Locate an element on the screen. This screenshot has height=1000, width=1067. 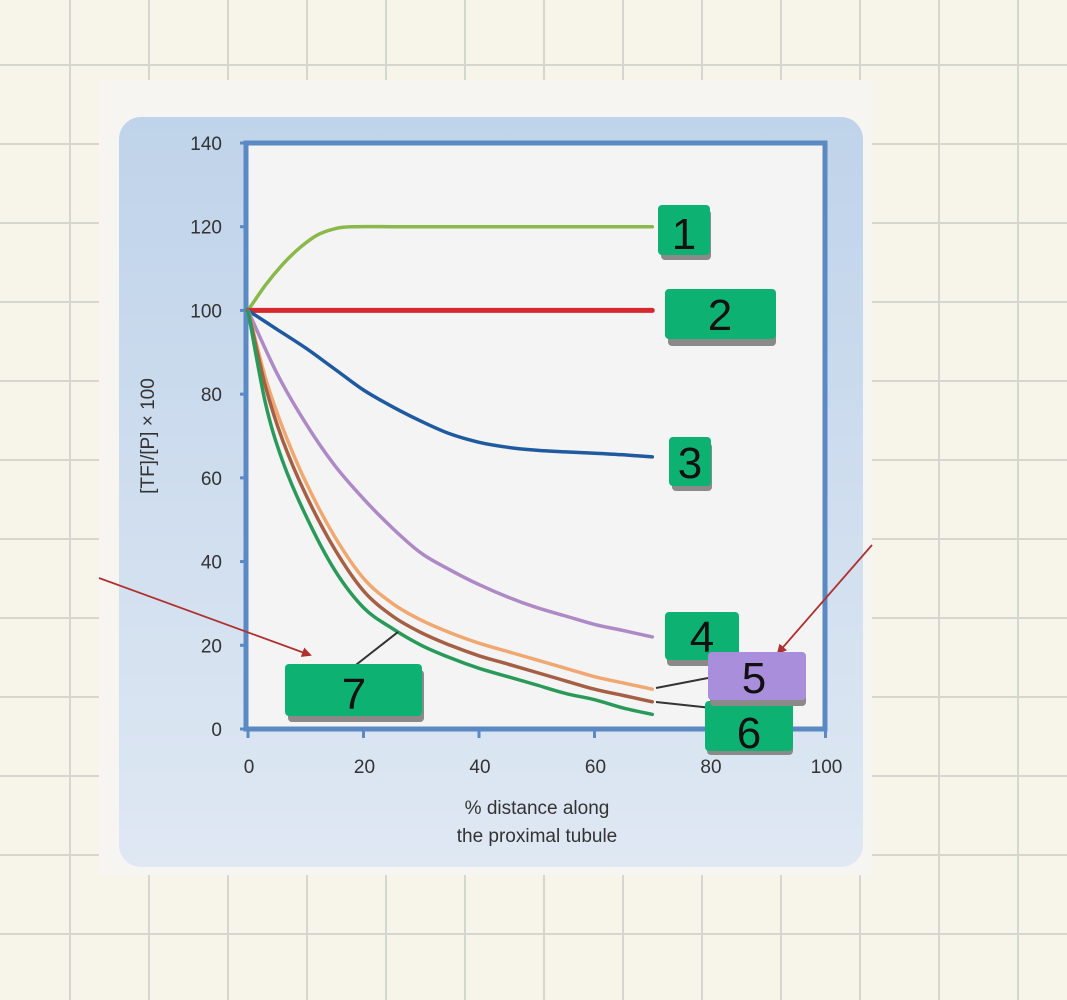
y-axis-title: [TF]/[P] × 100 is located at coordinates (148, 436).